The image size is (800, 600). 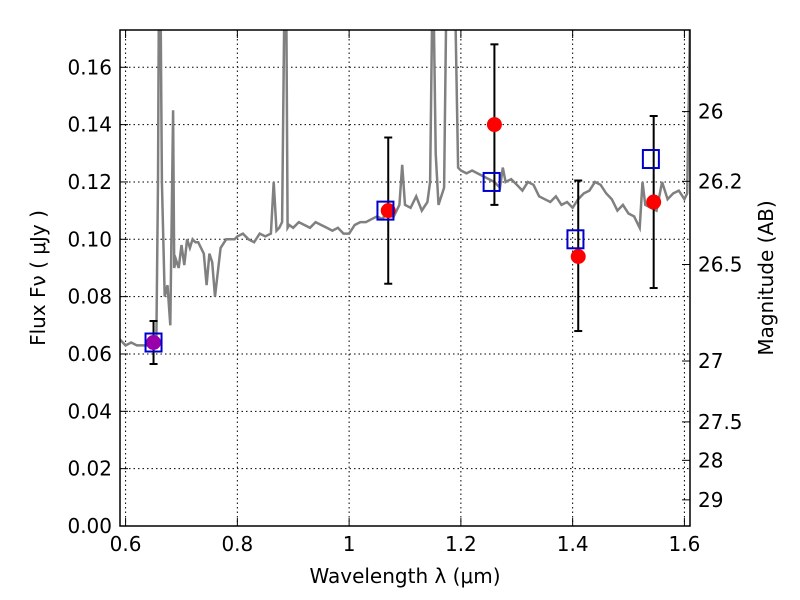 What do you see at coordinates (573, 544) in the screenshot?
I see `x-tick-label: 1.4` at bounding box center [573, 544].